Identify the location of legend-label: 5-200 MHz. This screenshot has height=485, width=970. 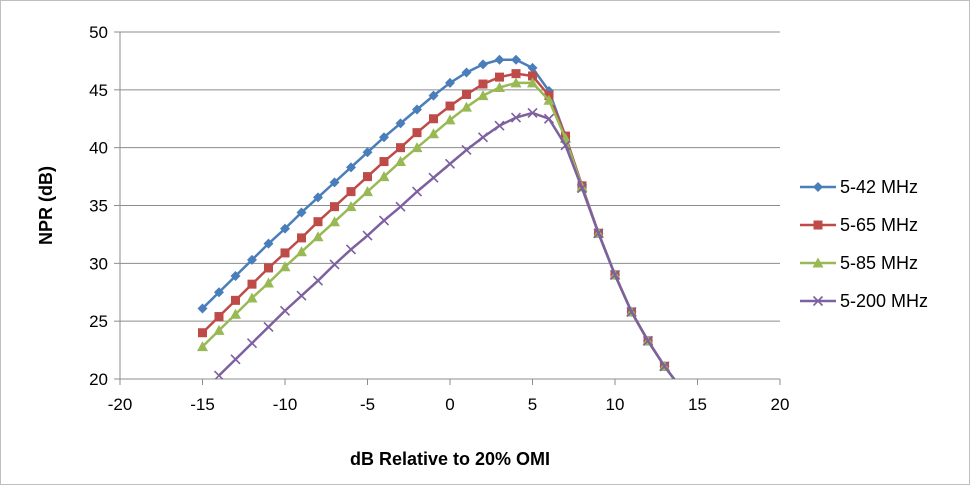
(884, 301).